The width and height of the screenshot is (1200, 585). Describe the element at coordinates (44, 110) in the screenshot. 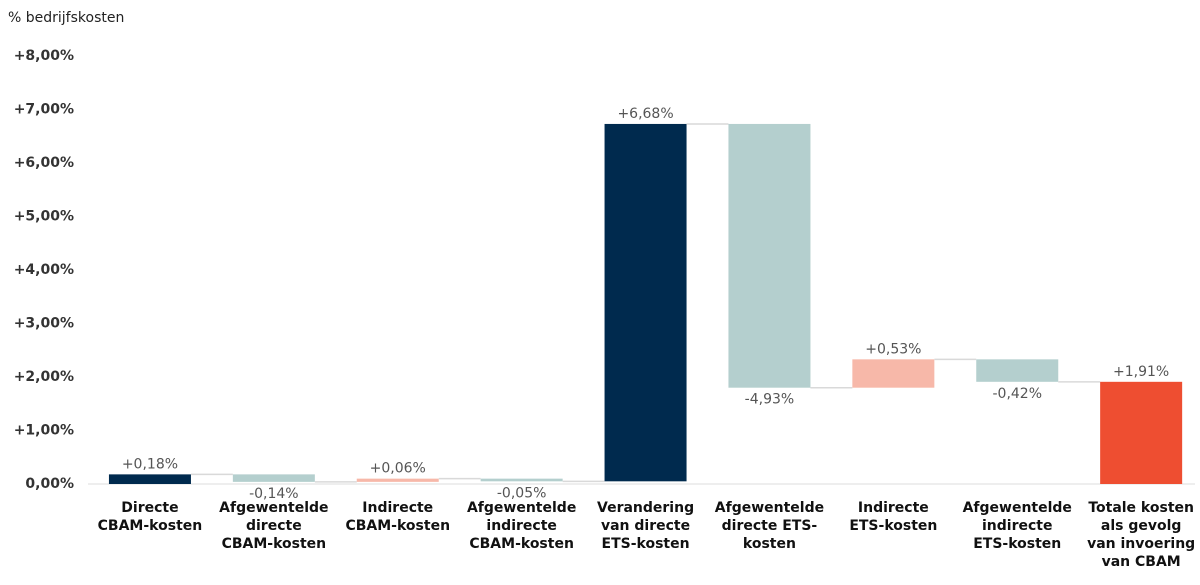

I see `y-tick-label: +7,00%` at that location.